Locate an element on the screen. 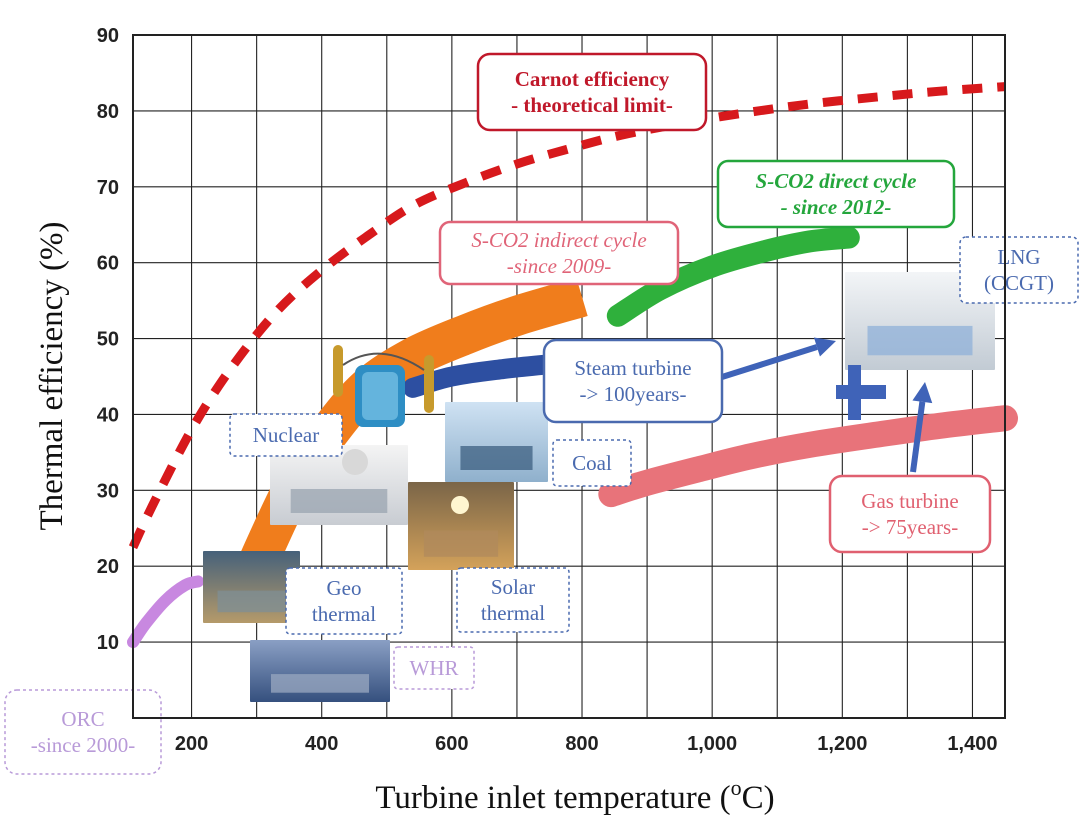 The height and width of the screenshot is (835, 1080). x-tick-label: 1,000 is located at coordinates (712, 744).